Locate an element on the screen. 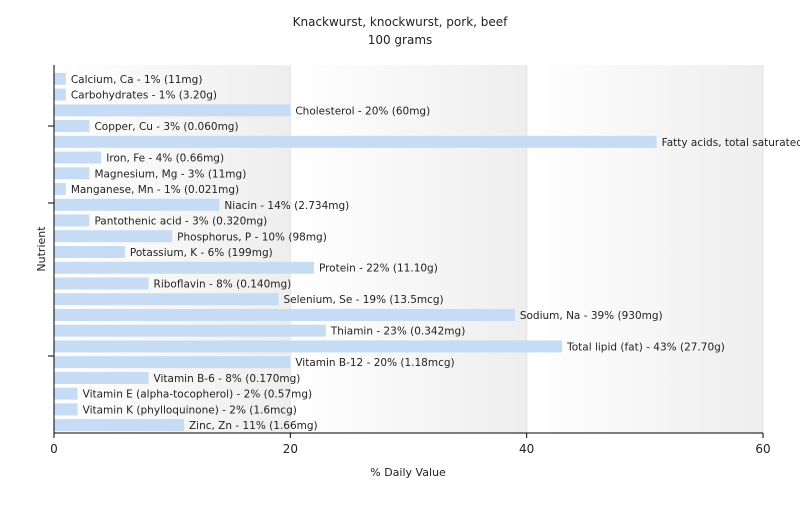 This screenshot has height=505, width=800. bar-label: Vitamin B-12 - 20% (1.18mcg) is located at coordinates (374, 363).